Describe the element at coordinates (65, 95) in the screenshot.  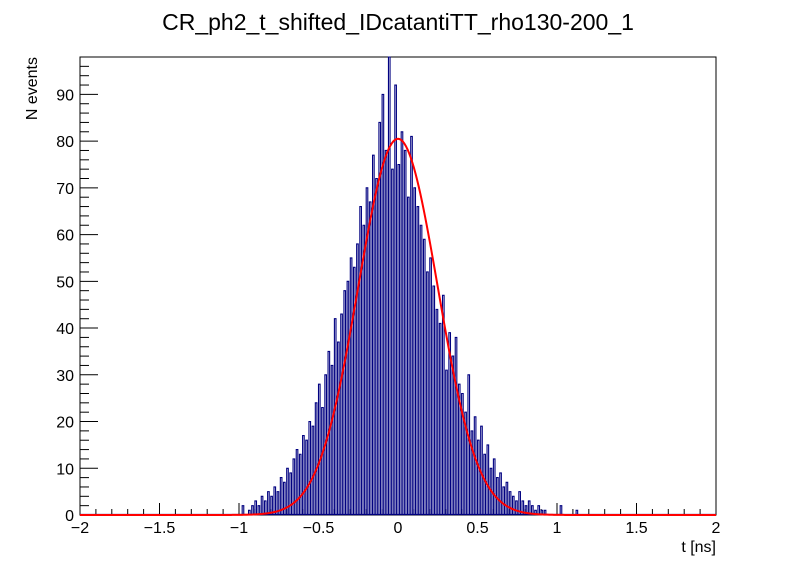
I see `y-tick-label: 90` at that location.